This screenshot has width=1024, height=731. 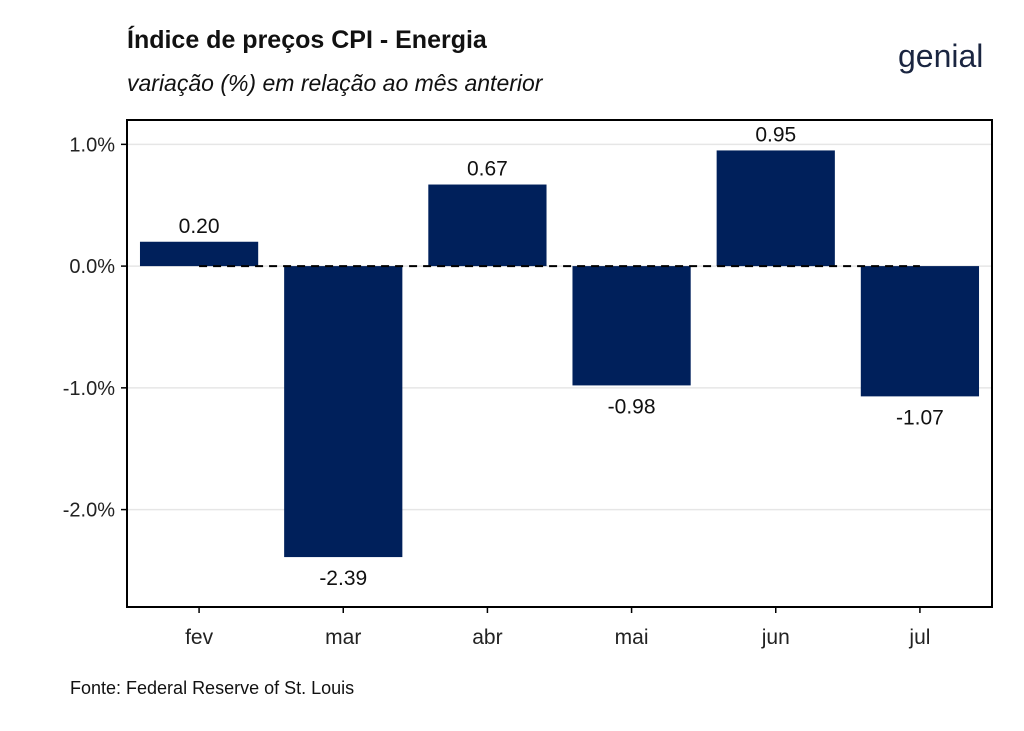 What do you see at coordinates (920, 417) in the screenshot?
I see `value-label: -1.07` at bounding box center [920, 417].